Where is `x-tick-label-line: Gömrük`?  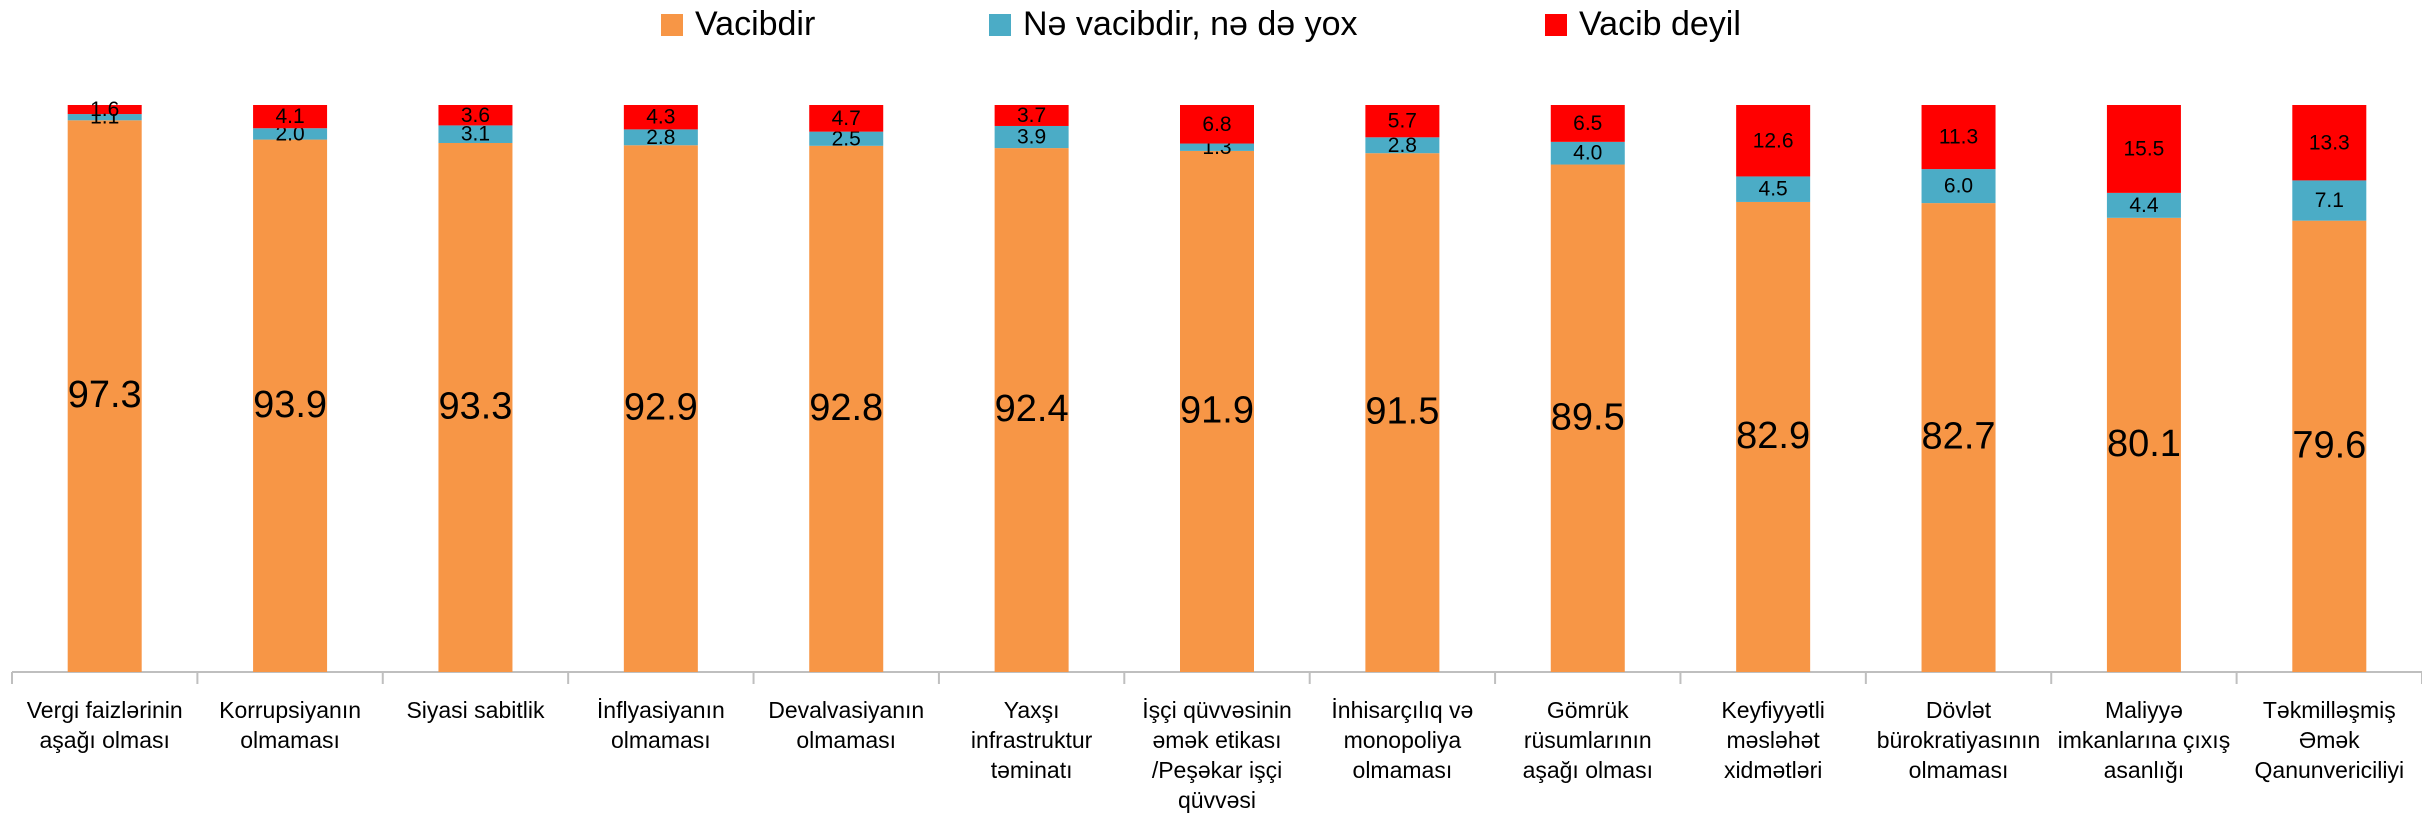
x-tick-label-line: Gömrük is located at coordinates (1588, 710).